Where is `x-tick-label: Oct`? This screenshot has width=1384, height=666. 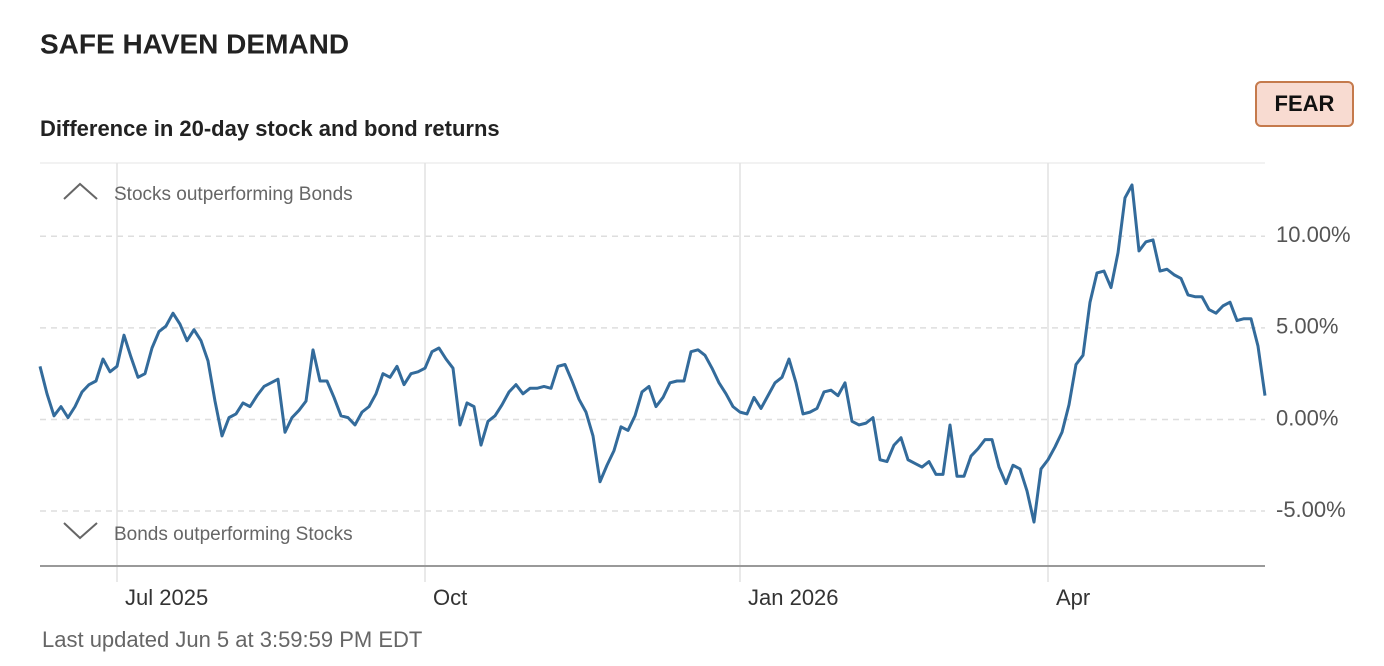 x-tick-label: Oct is located at coordinates (450, 597).